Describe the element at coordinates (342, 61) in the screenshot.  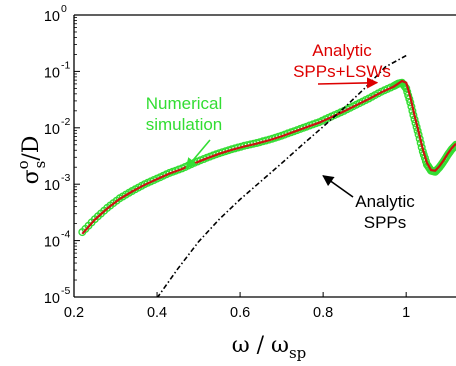
I see `annotation-text: Analytic SPPs+LSWs` at that location.